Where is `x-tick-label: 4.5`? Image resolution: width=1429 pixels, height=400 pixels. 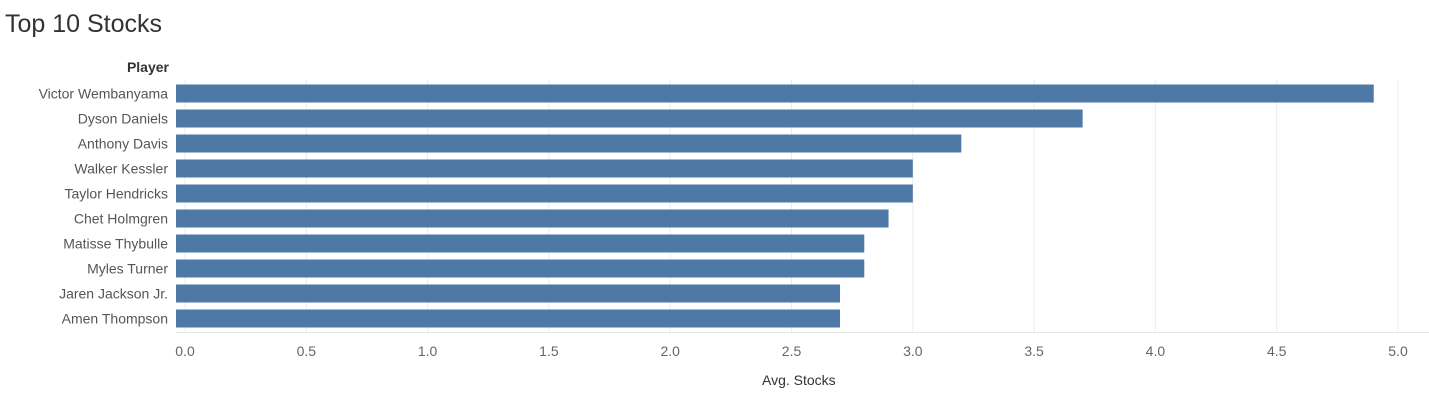 x-tick-label: 4.5 is located at coordinates (1277, 351).